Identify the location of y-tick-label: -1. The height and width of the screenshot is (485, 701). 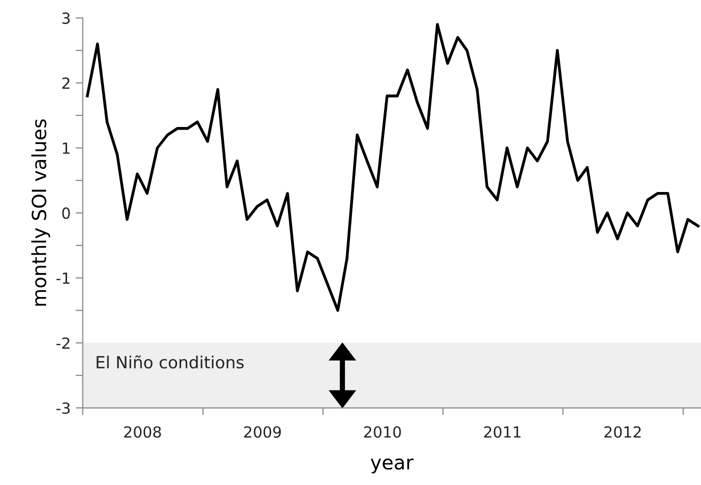
(63, 278).